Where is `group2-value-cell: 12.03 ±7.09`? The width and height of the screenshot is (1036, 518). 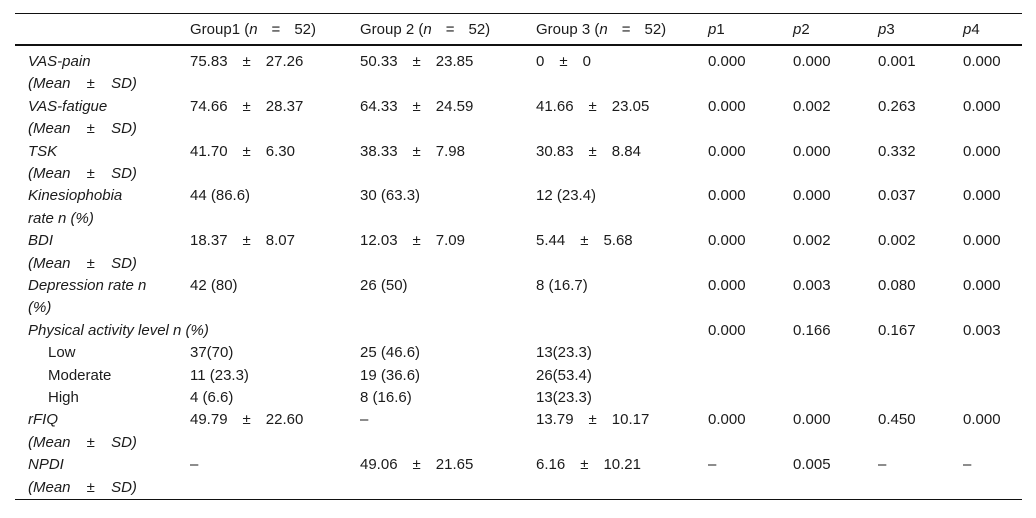 group2-value-cell: 12.03 ±7.09 is located at coordinates (448, 241).